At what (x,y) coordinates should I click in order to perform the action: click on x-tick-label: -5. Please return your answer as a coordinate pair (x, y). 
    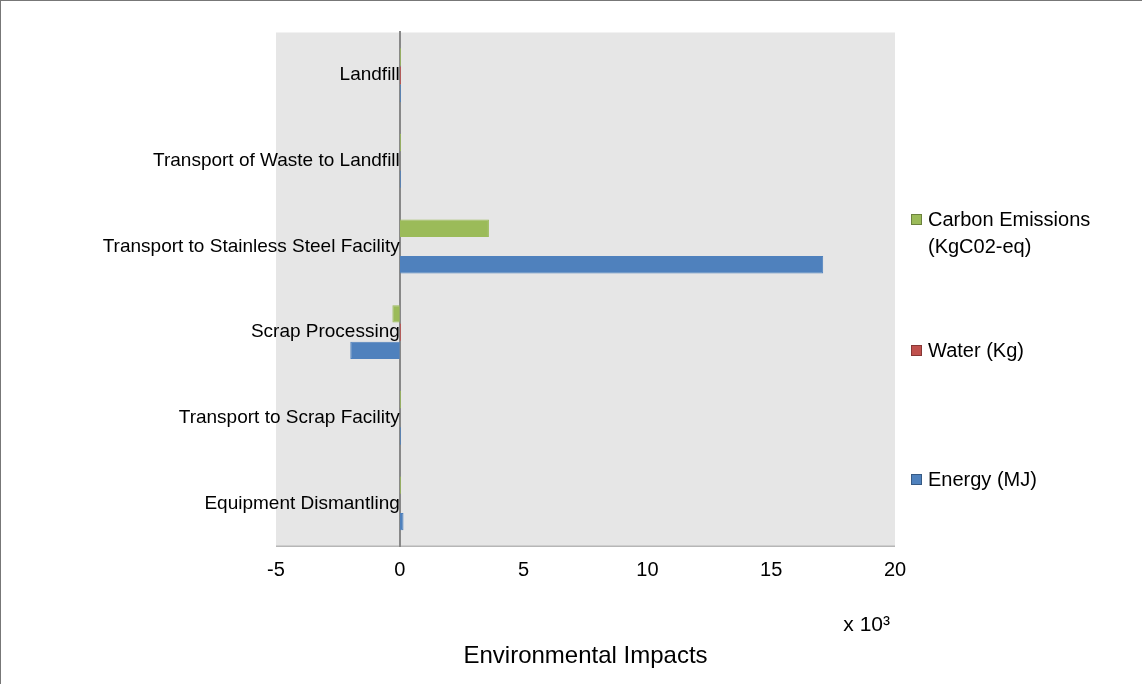
    Looking at the image, I should click on (276, 568).